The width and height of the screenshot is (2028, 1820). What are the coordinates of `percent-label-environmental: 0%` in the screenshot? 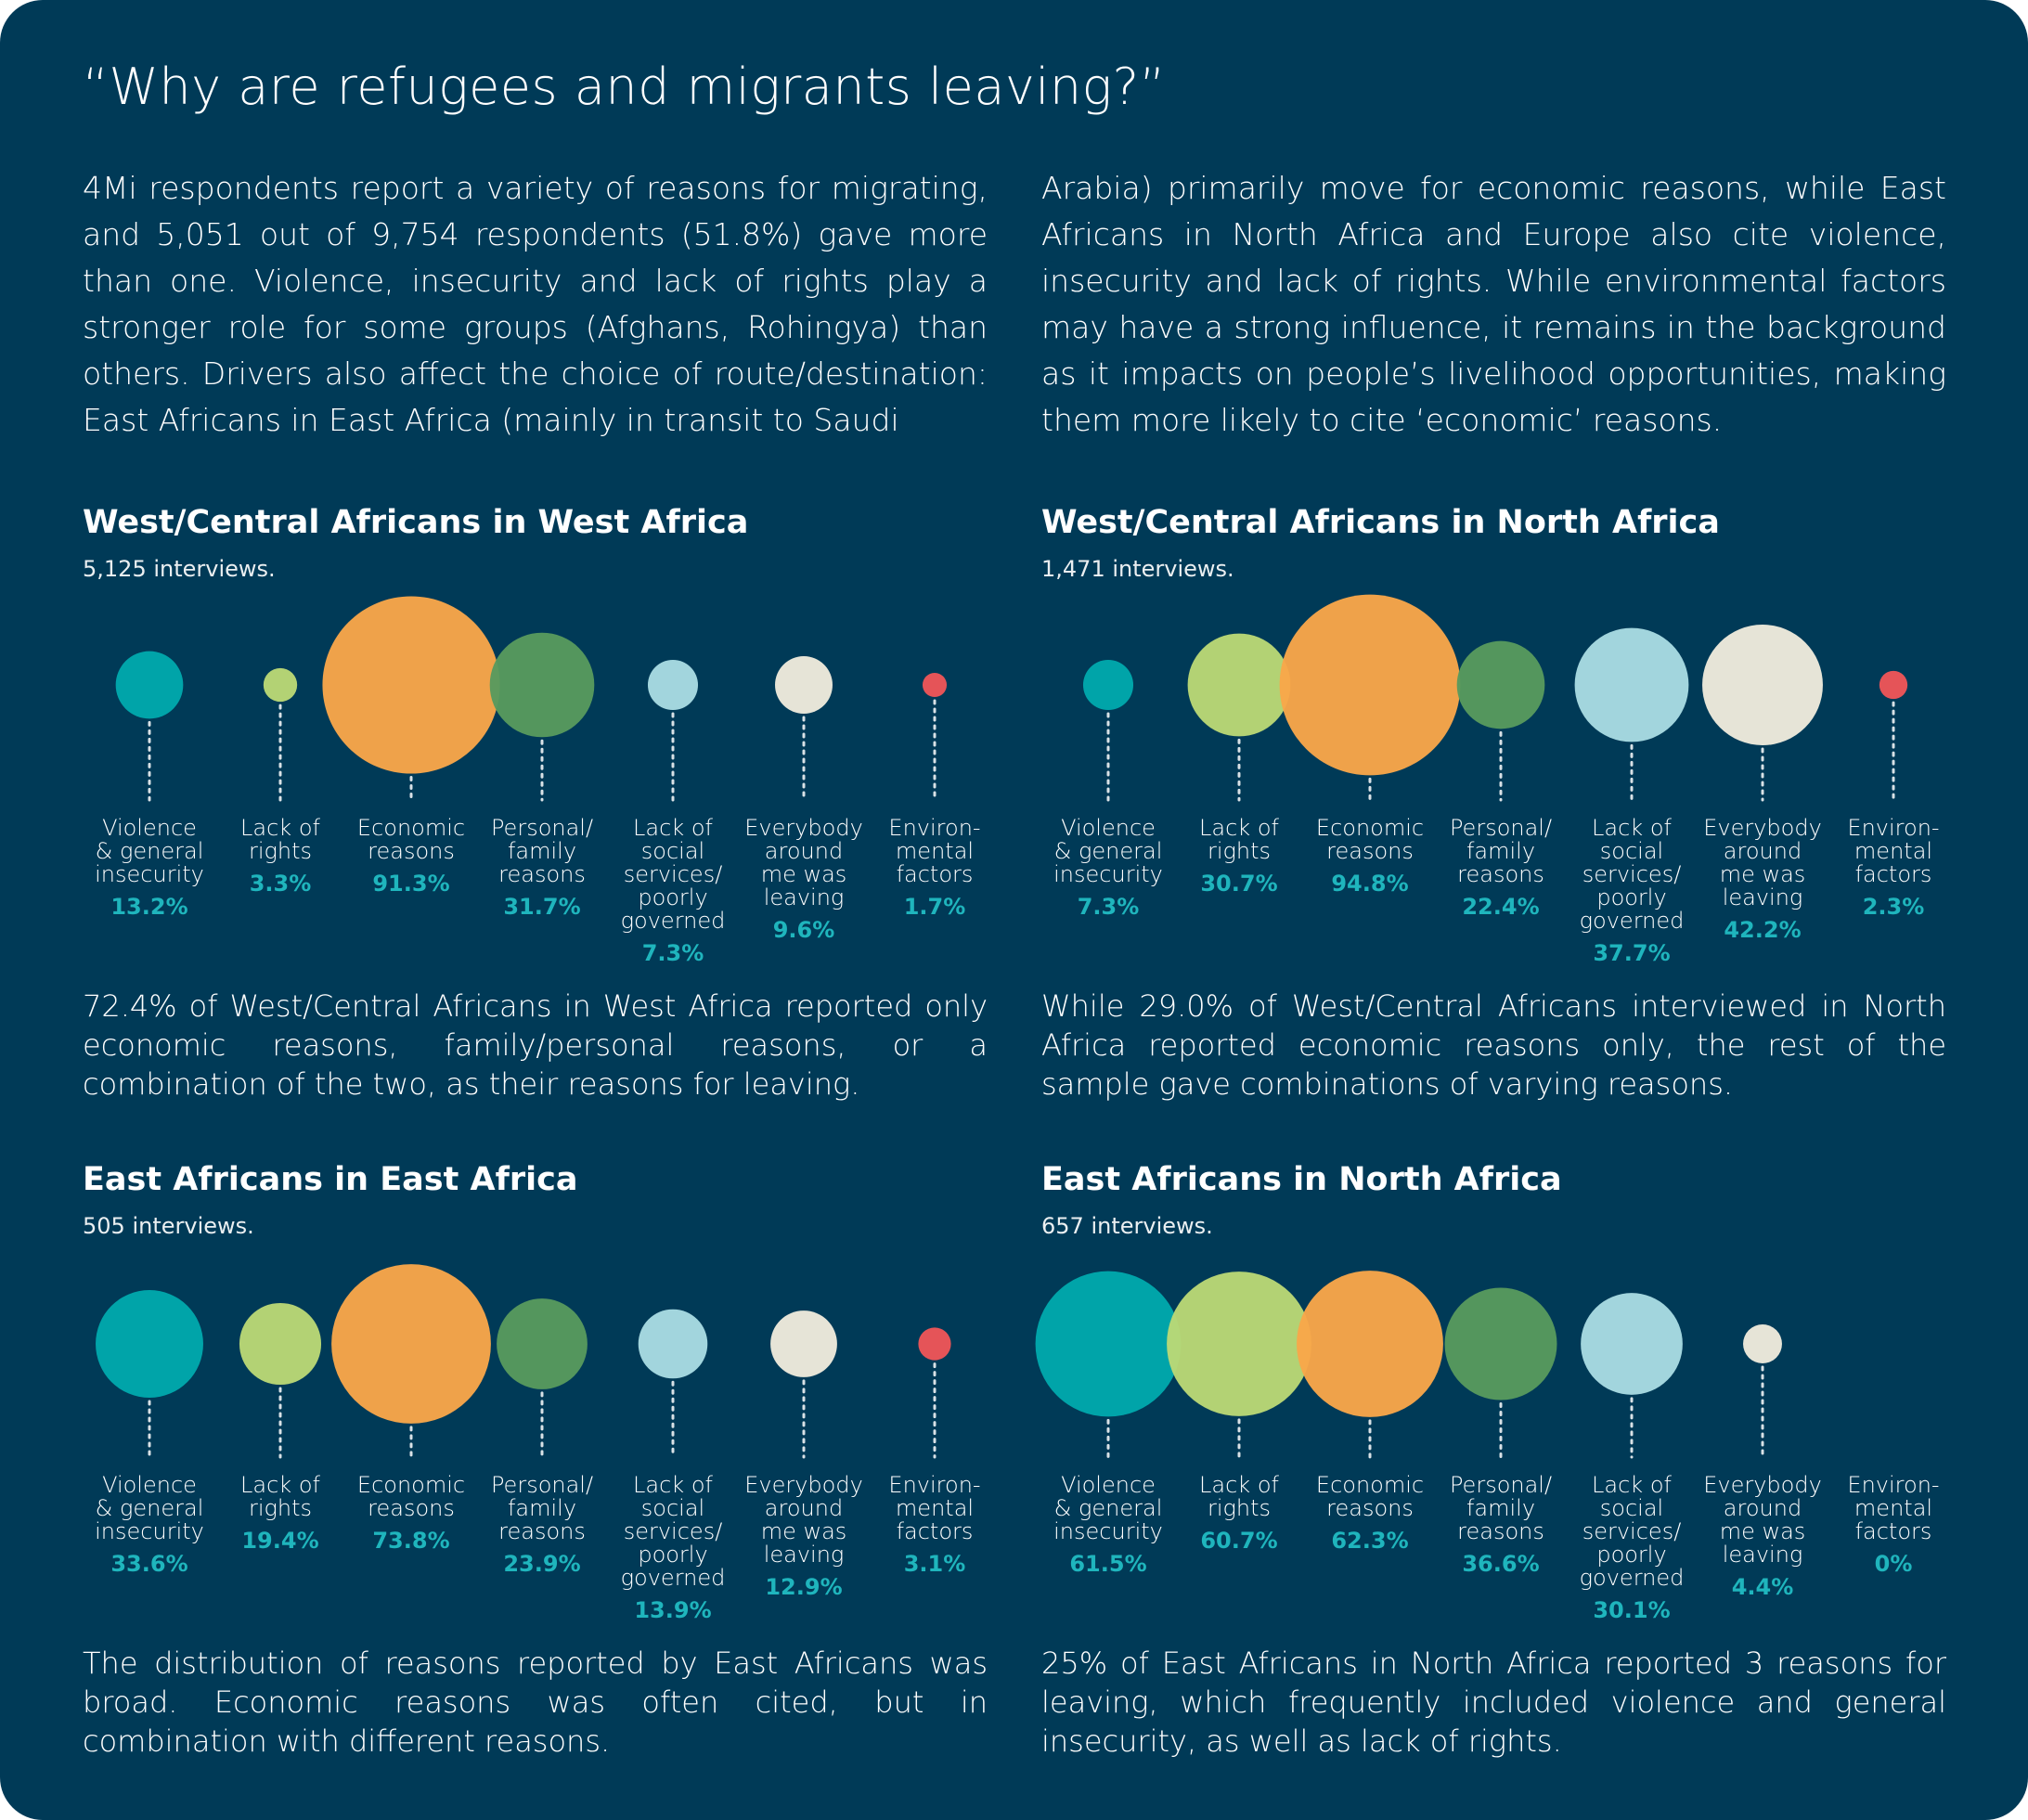 It's located at (1893, 1564).